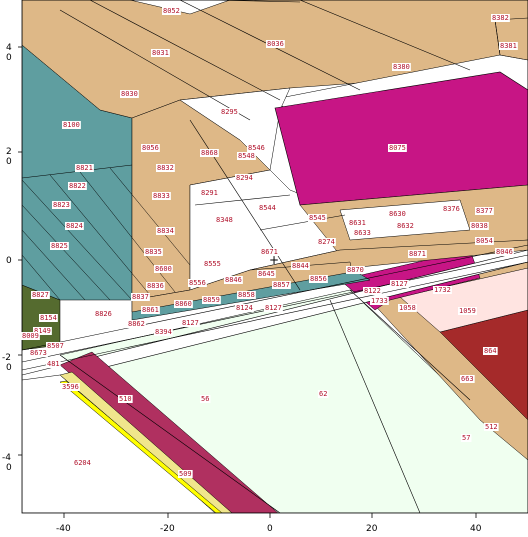 This screenshot has height=537, width=528. What do you see at coordinates (119, 443) in the screenshot?
I see `zone-6204-fill` at bounding box center [119, 443].